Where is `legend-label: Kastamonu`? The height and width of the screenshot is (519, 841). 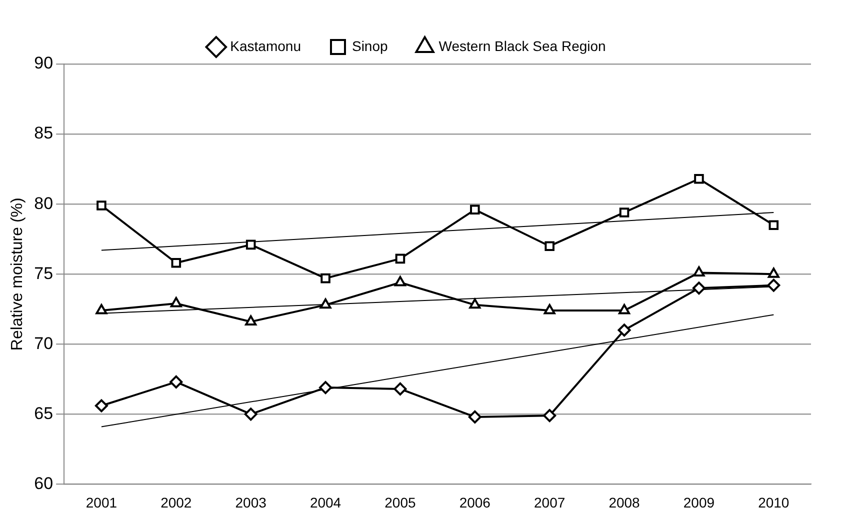
legend-label: Kastamonu is located at coordinates (265, 46).